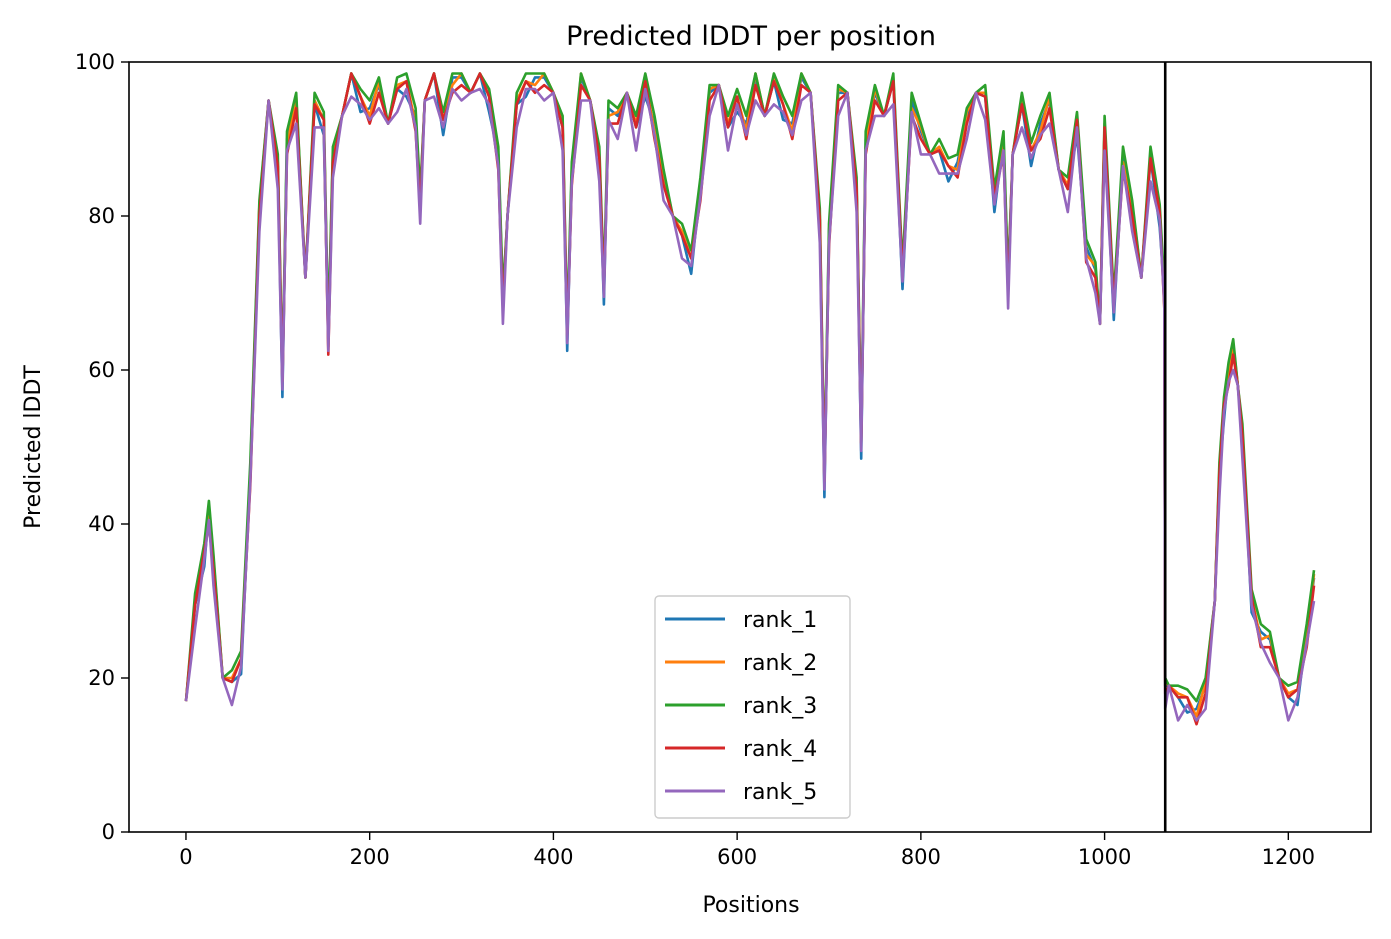 The width and height of the screenshot is (1391, 939). What do you see at coordinates (95, 62) in the screenshot?
I see `y-tick-label: 100` at bounding box center [95, 62].